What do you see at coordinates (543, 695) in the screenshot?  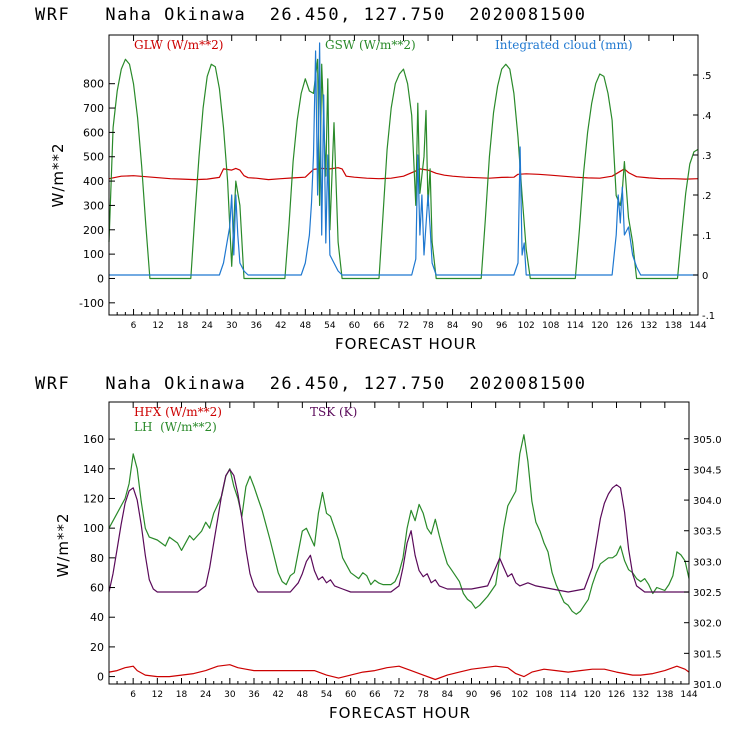 I see `panel-2-x-tick-label: 108` at bounding box center [543, 695].